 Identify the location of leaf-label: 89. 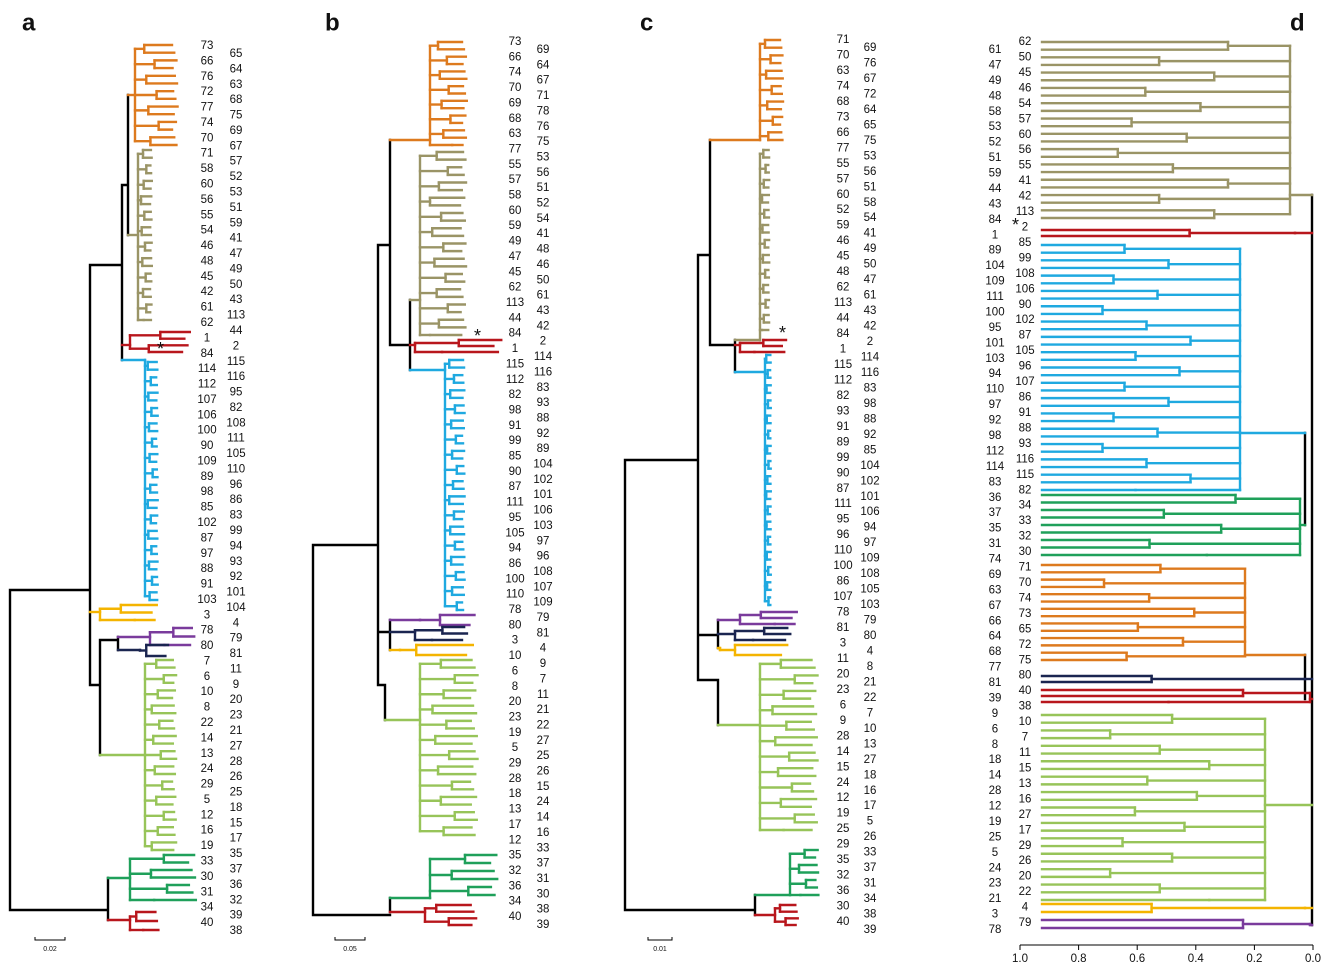
(543, 449).